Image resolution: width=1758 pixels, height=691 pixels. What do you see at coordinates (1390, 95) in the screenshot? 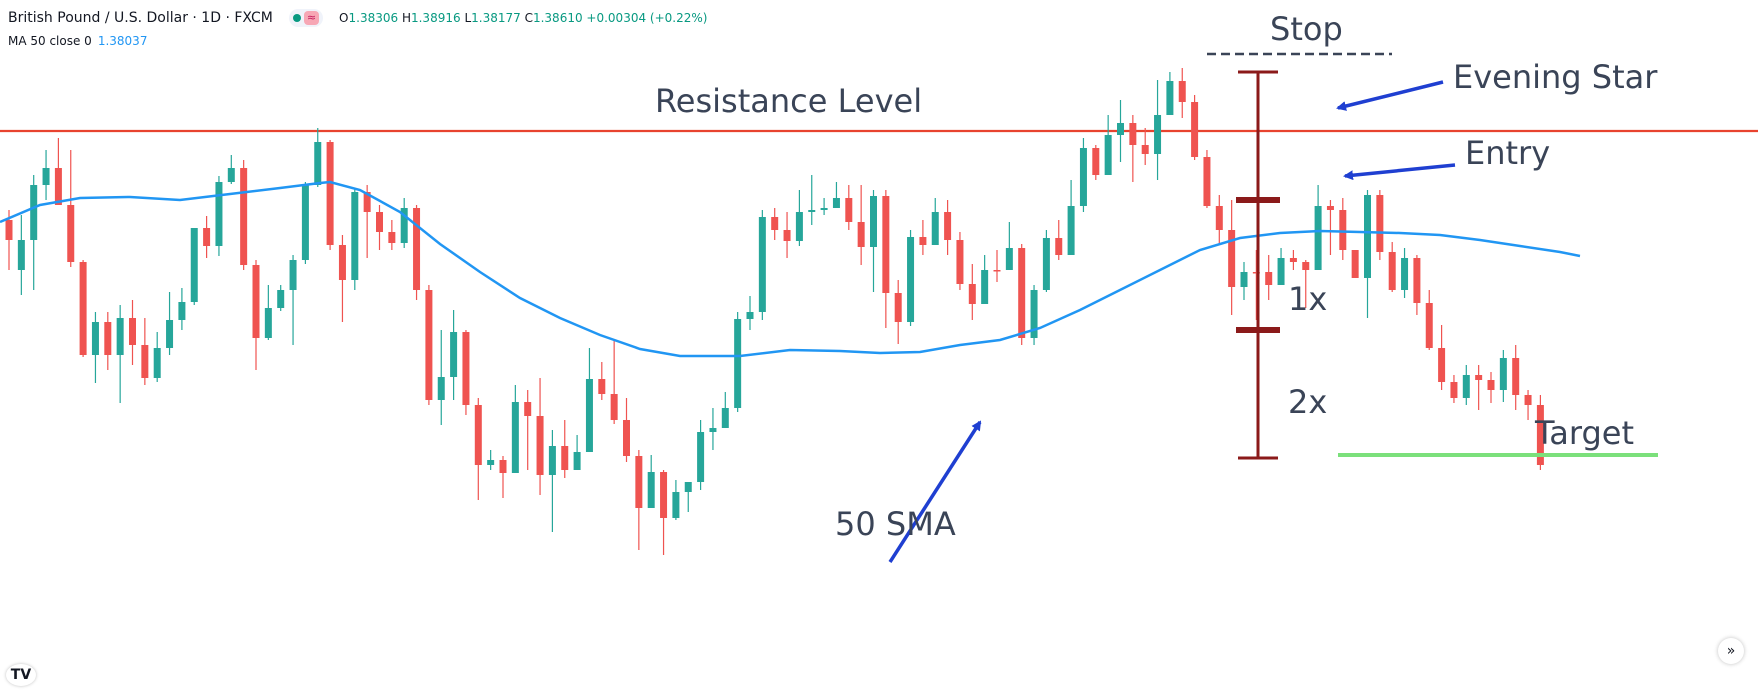
I see `evening-star-arrow` at bounding box center [1390, 95].